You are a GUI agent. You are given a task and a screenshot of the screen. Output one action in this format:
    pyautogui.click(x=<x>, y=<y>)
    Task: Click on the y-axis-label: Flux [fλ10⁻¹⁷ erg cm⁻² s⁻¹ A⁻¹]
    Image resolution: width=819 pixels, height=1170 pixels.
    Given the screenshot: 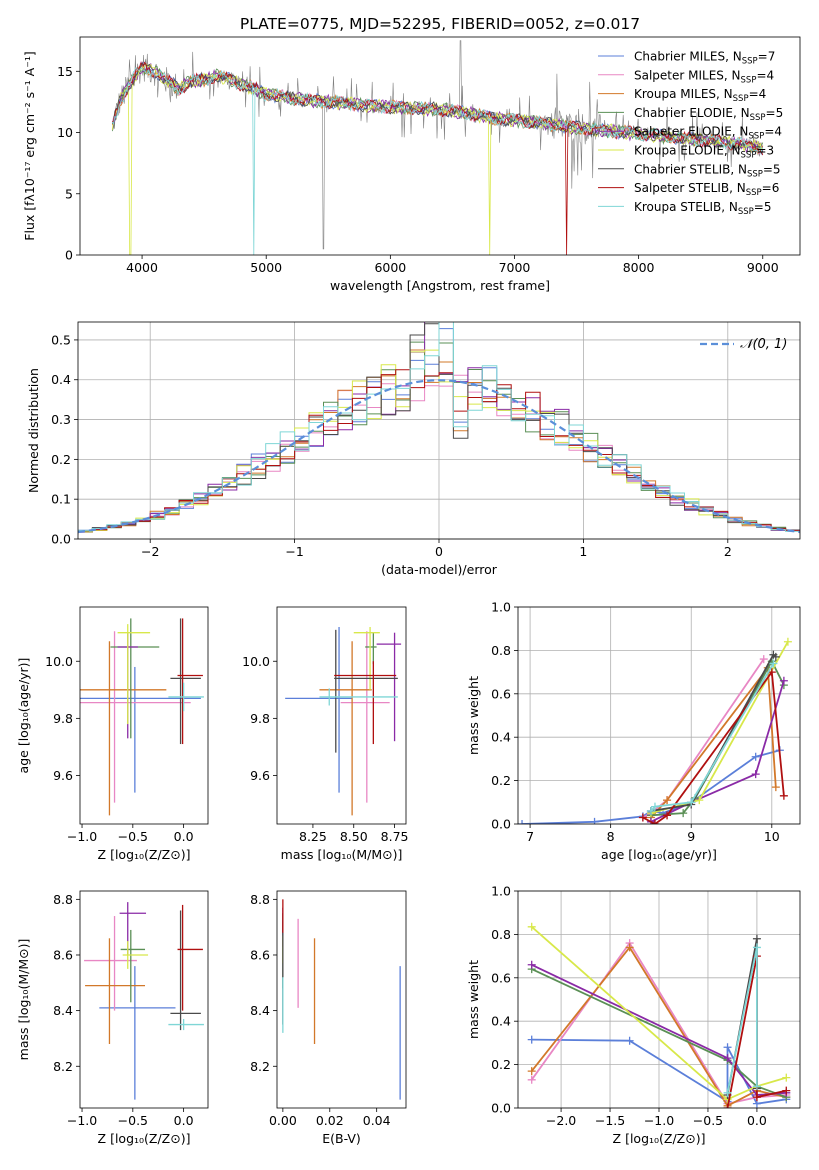 What is the action you would take?
    pyautogui.click(x=29, y=145)
    